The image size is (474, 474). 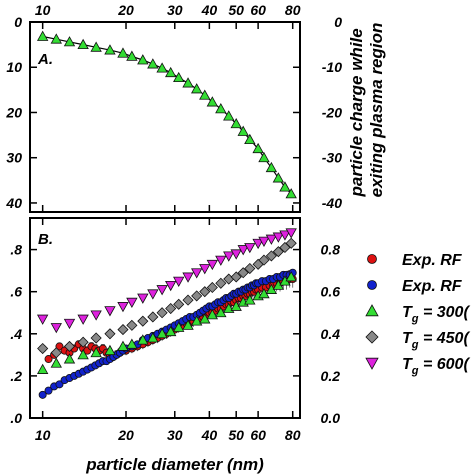 I want to click on left-tick-label: 0, so click(x=18, y=22).